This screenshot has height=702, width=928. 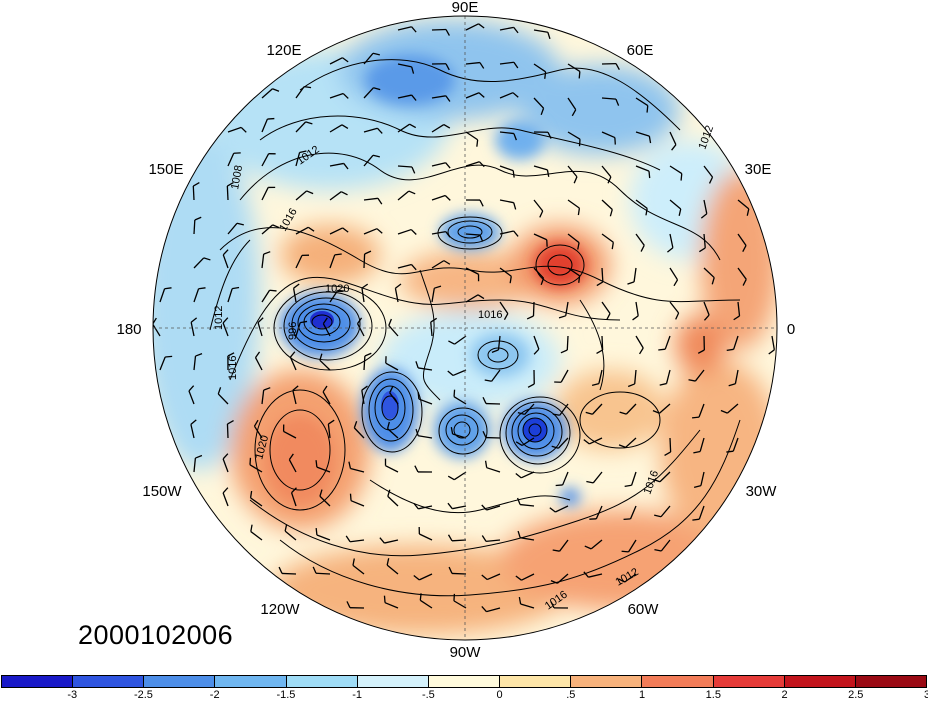 I want to click on contour-label: 1008, so click(x=237, y=177).